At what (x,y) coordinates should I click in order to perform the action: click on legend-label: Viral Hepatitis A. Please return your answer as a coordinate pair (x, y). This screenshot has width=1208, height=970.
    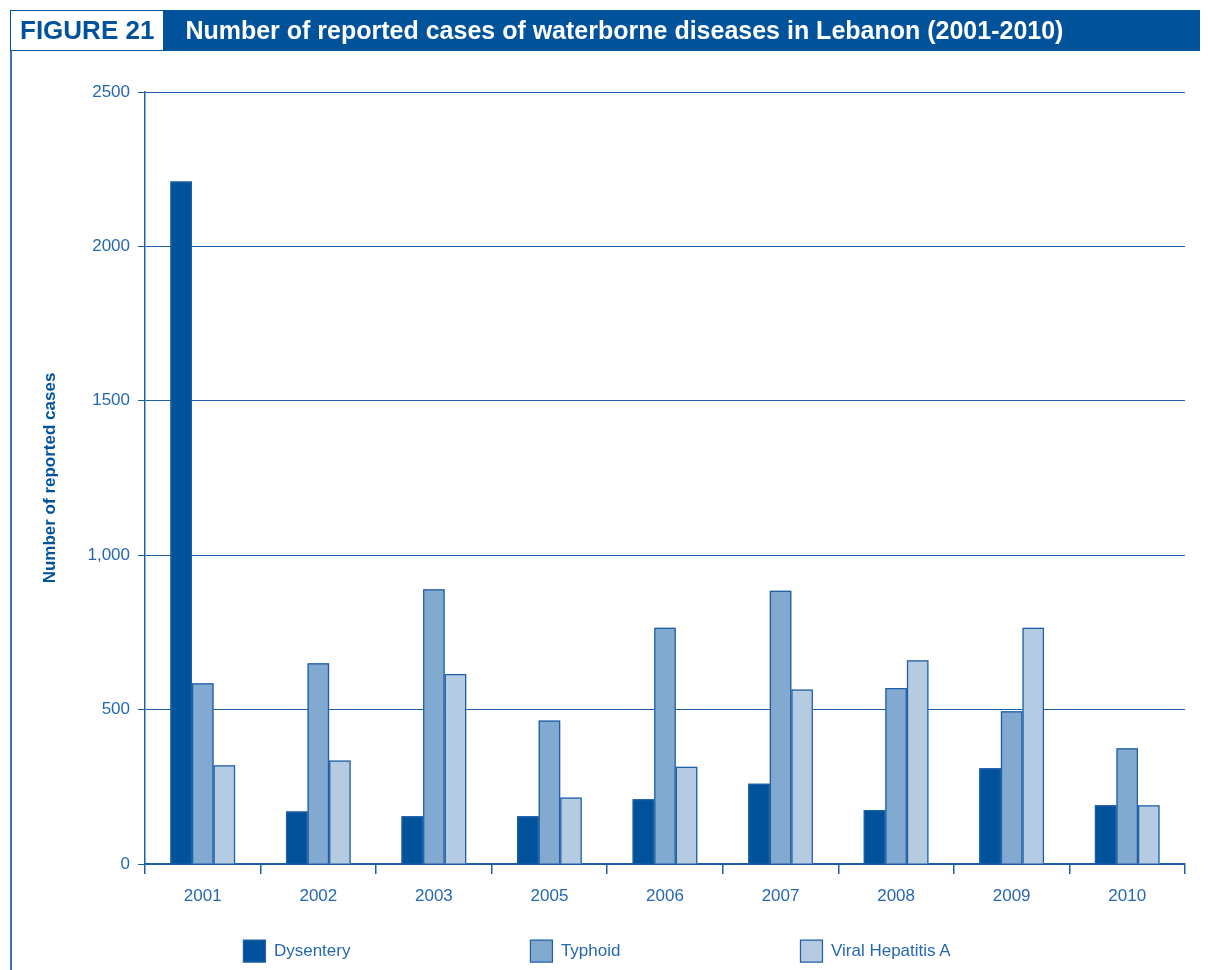
    Looking at the image, I should click on (891, 950).